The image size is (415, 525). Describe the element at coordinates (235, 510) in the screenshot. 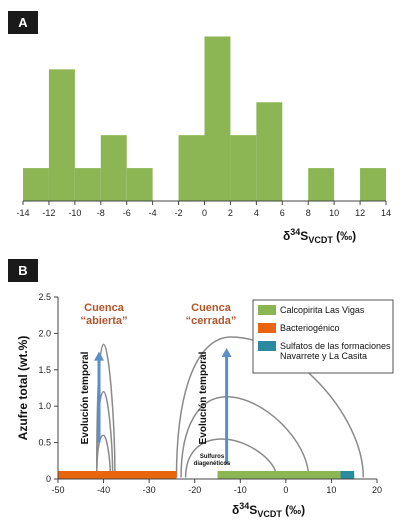

I see `xlabel-b-prefix: δ` at that location.